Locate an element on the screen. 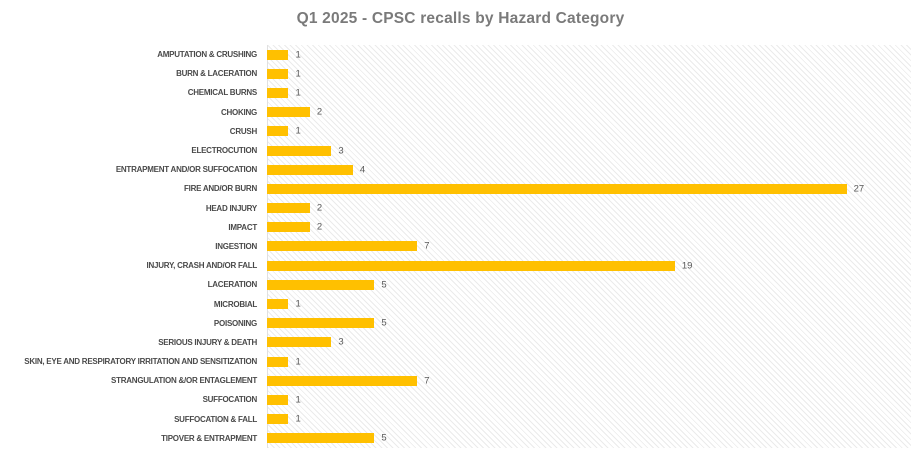 The image size is (921, 460). value-label: 19 is located at coordinates (687, 266).